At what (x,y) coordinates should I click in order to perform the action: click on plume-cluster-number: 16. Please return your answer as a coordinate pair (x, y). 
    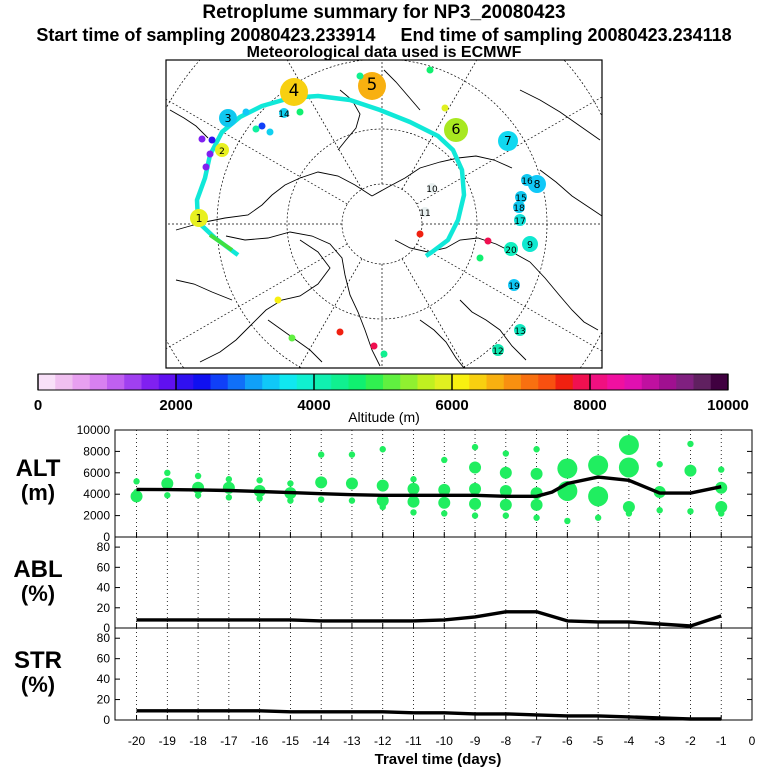
    Looking at the image, I should click on (527, 182).